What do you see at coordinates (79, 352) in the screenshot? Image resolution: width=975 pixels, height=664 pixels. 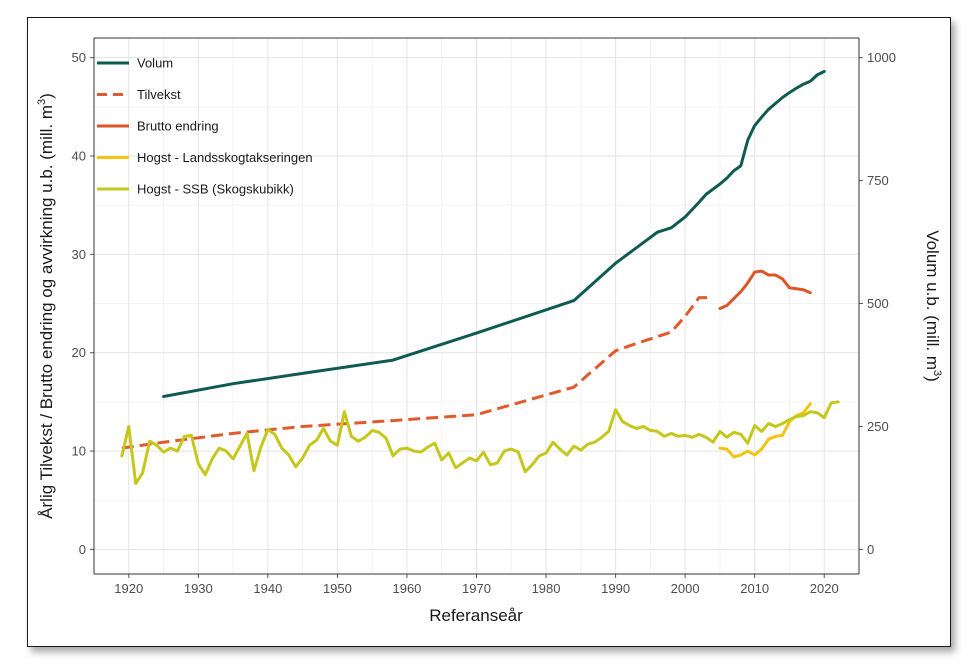 I see `y-left-tick-label: 20` at bounding box center [79, 352].